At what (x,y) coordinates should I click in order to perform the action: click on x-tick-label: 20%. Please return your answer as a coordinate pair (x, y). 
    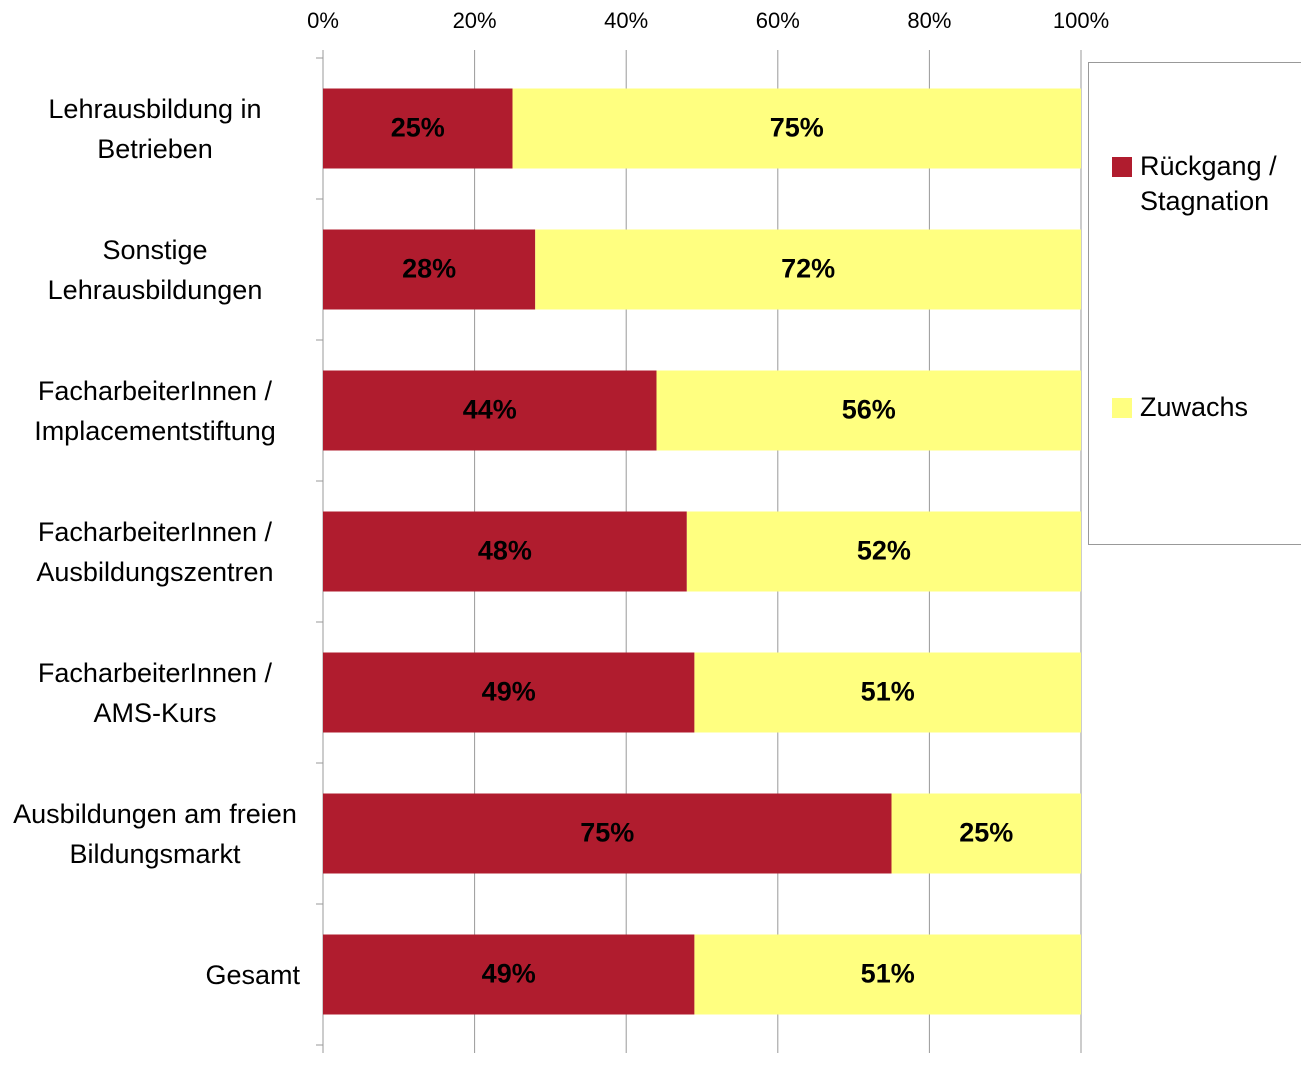
    Looking at the image, I should click on (475, 20).